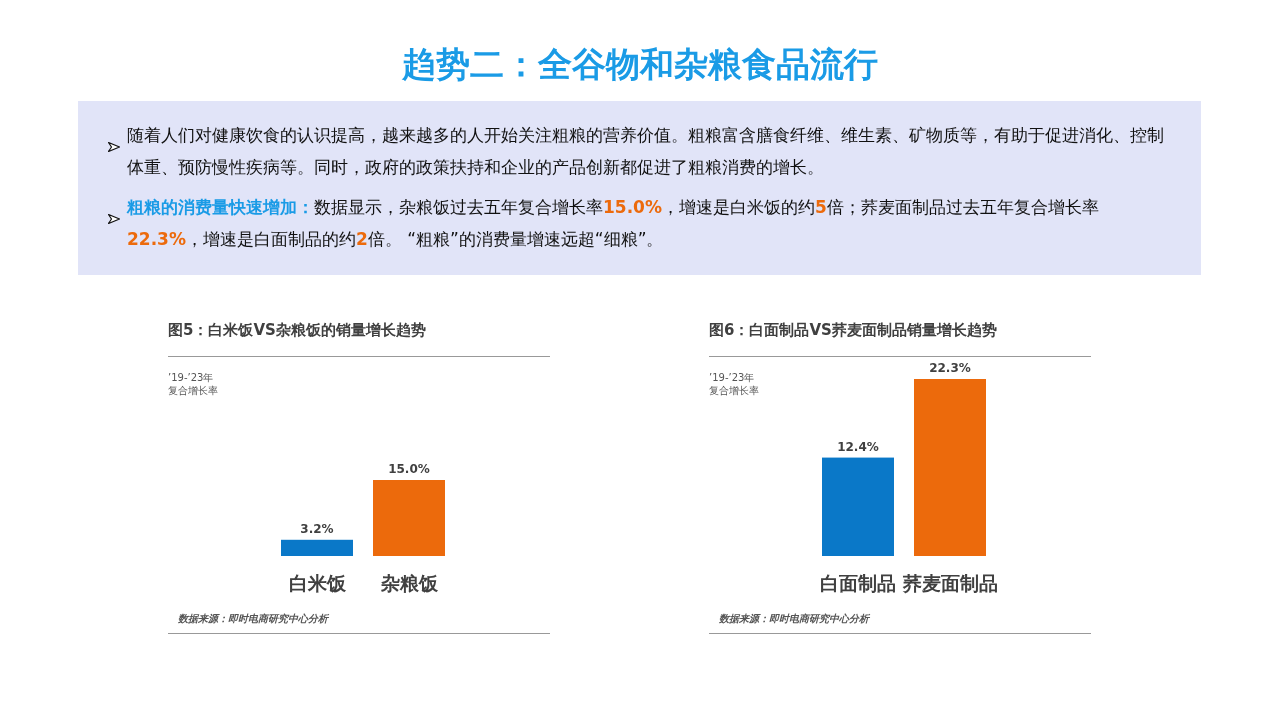 This screenshot has height=720, width=1280. What do you see at coordinates (297, 330) in the screenshot?
I see `chart-title: 图5：白米饭VS杂粮饭的销量增长趋势` at bounding box center [297, 330].